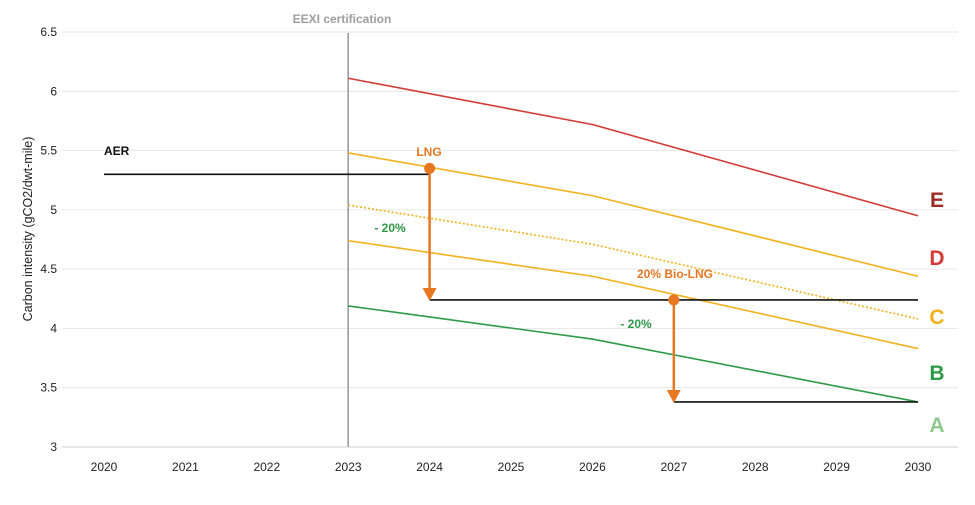 This screenshot has height=505, width=975. Describe the element at coordinates (28, 229) in the screenshot. I see `y-axis-label: Carbon intensity (gCO2/dwt-mile)` at that location.